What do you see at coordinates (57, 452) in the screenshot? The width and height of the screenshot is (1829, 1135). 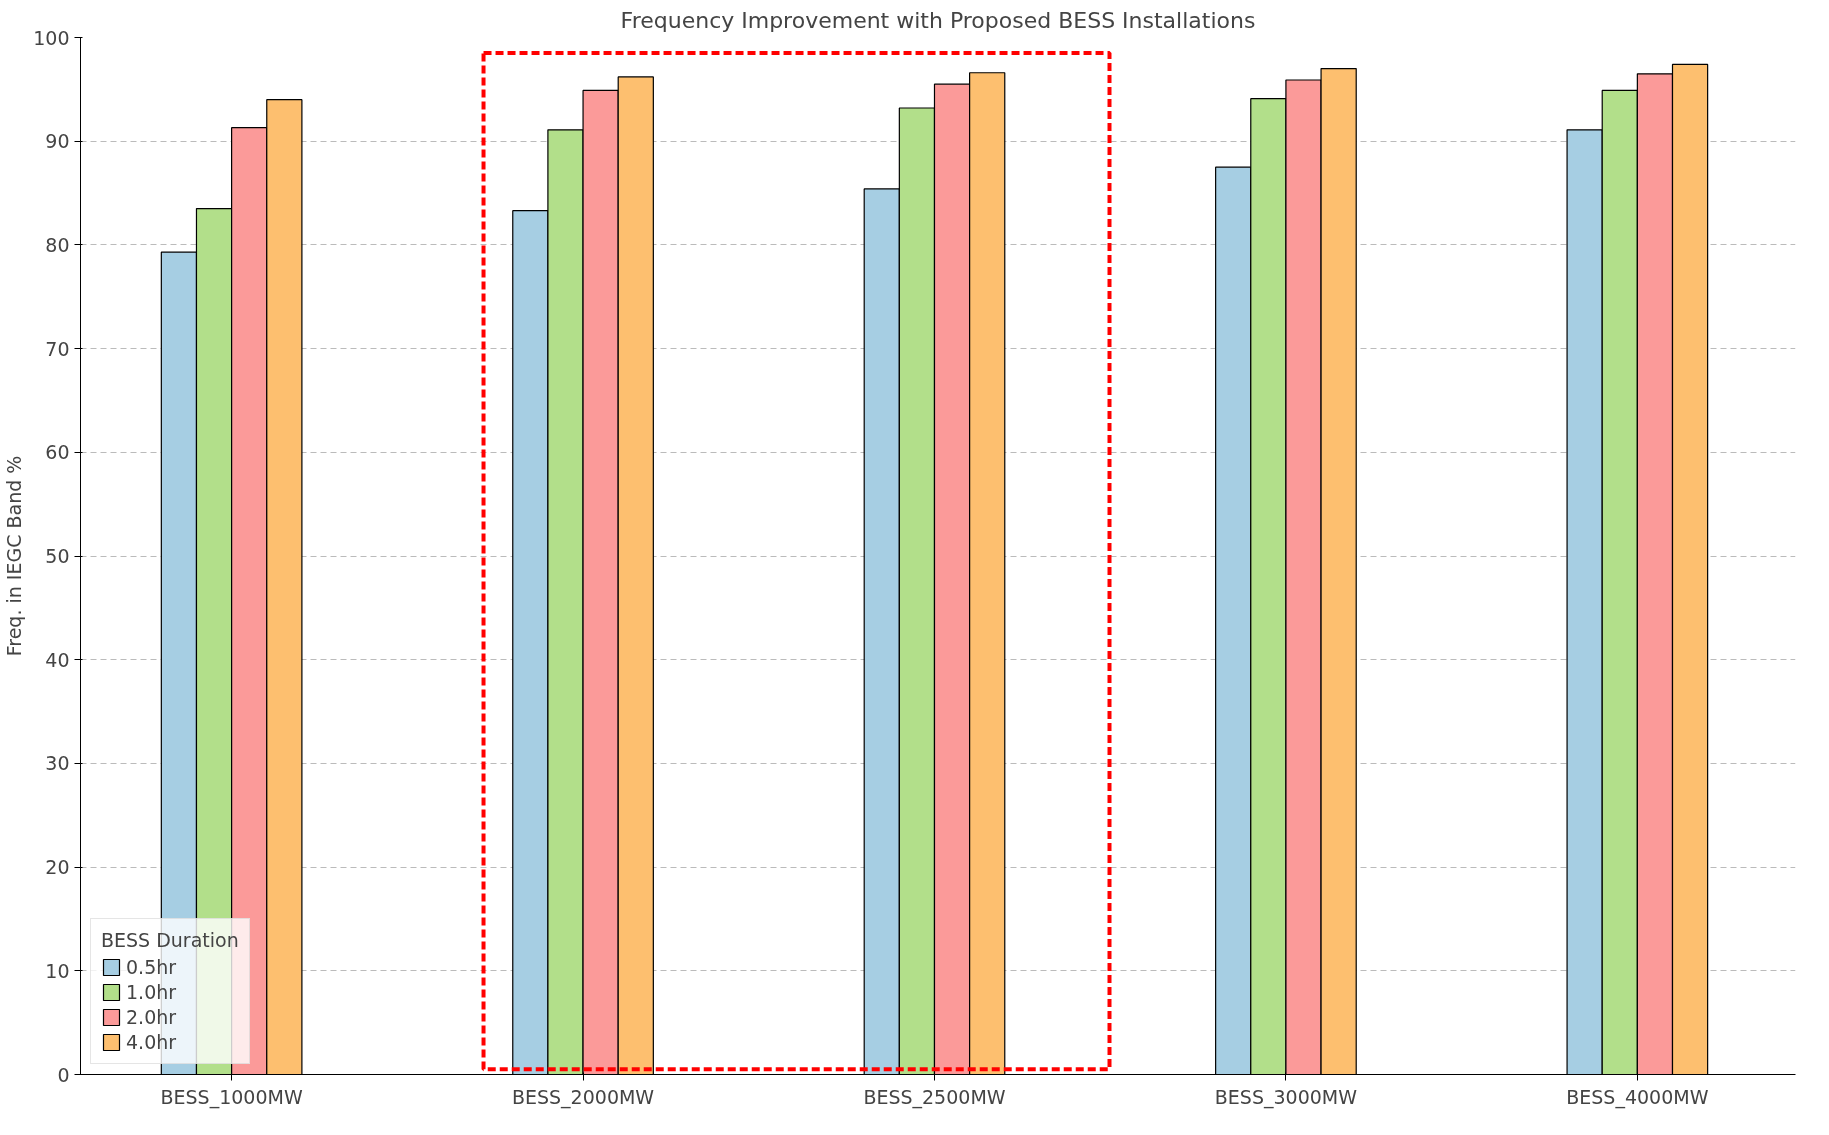 I see `y-tick-label: 60` at bounding box center [57, 452].